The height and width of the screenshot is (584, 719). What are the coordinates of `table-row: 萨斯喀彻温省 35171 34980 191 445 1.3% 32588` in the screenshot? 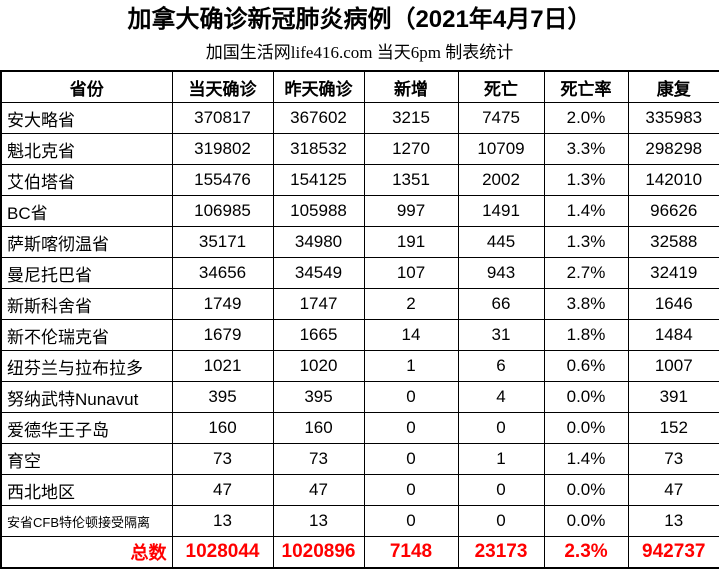 It's located at (359, 242).